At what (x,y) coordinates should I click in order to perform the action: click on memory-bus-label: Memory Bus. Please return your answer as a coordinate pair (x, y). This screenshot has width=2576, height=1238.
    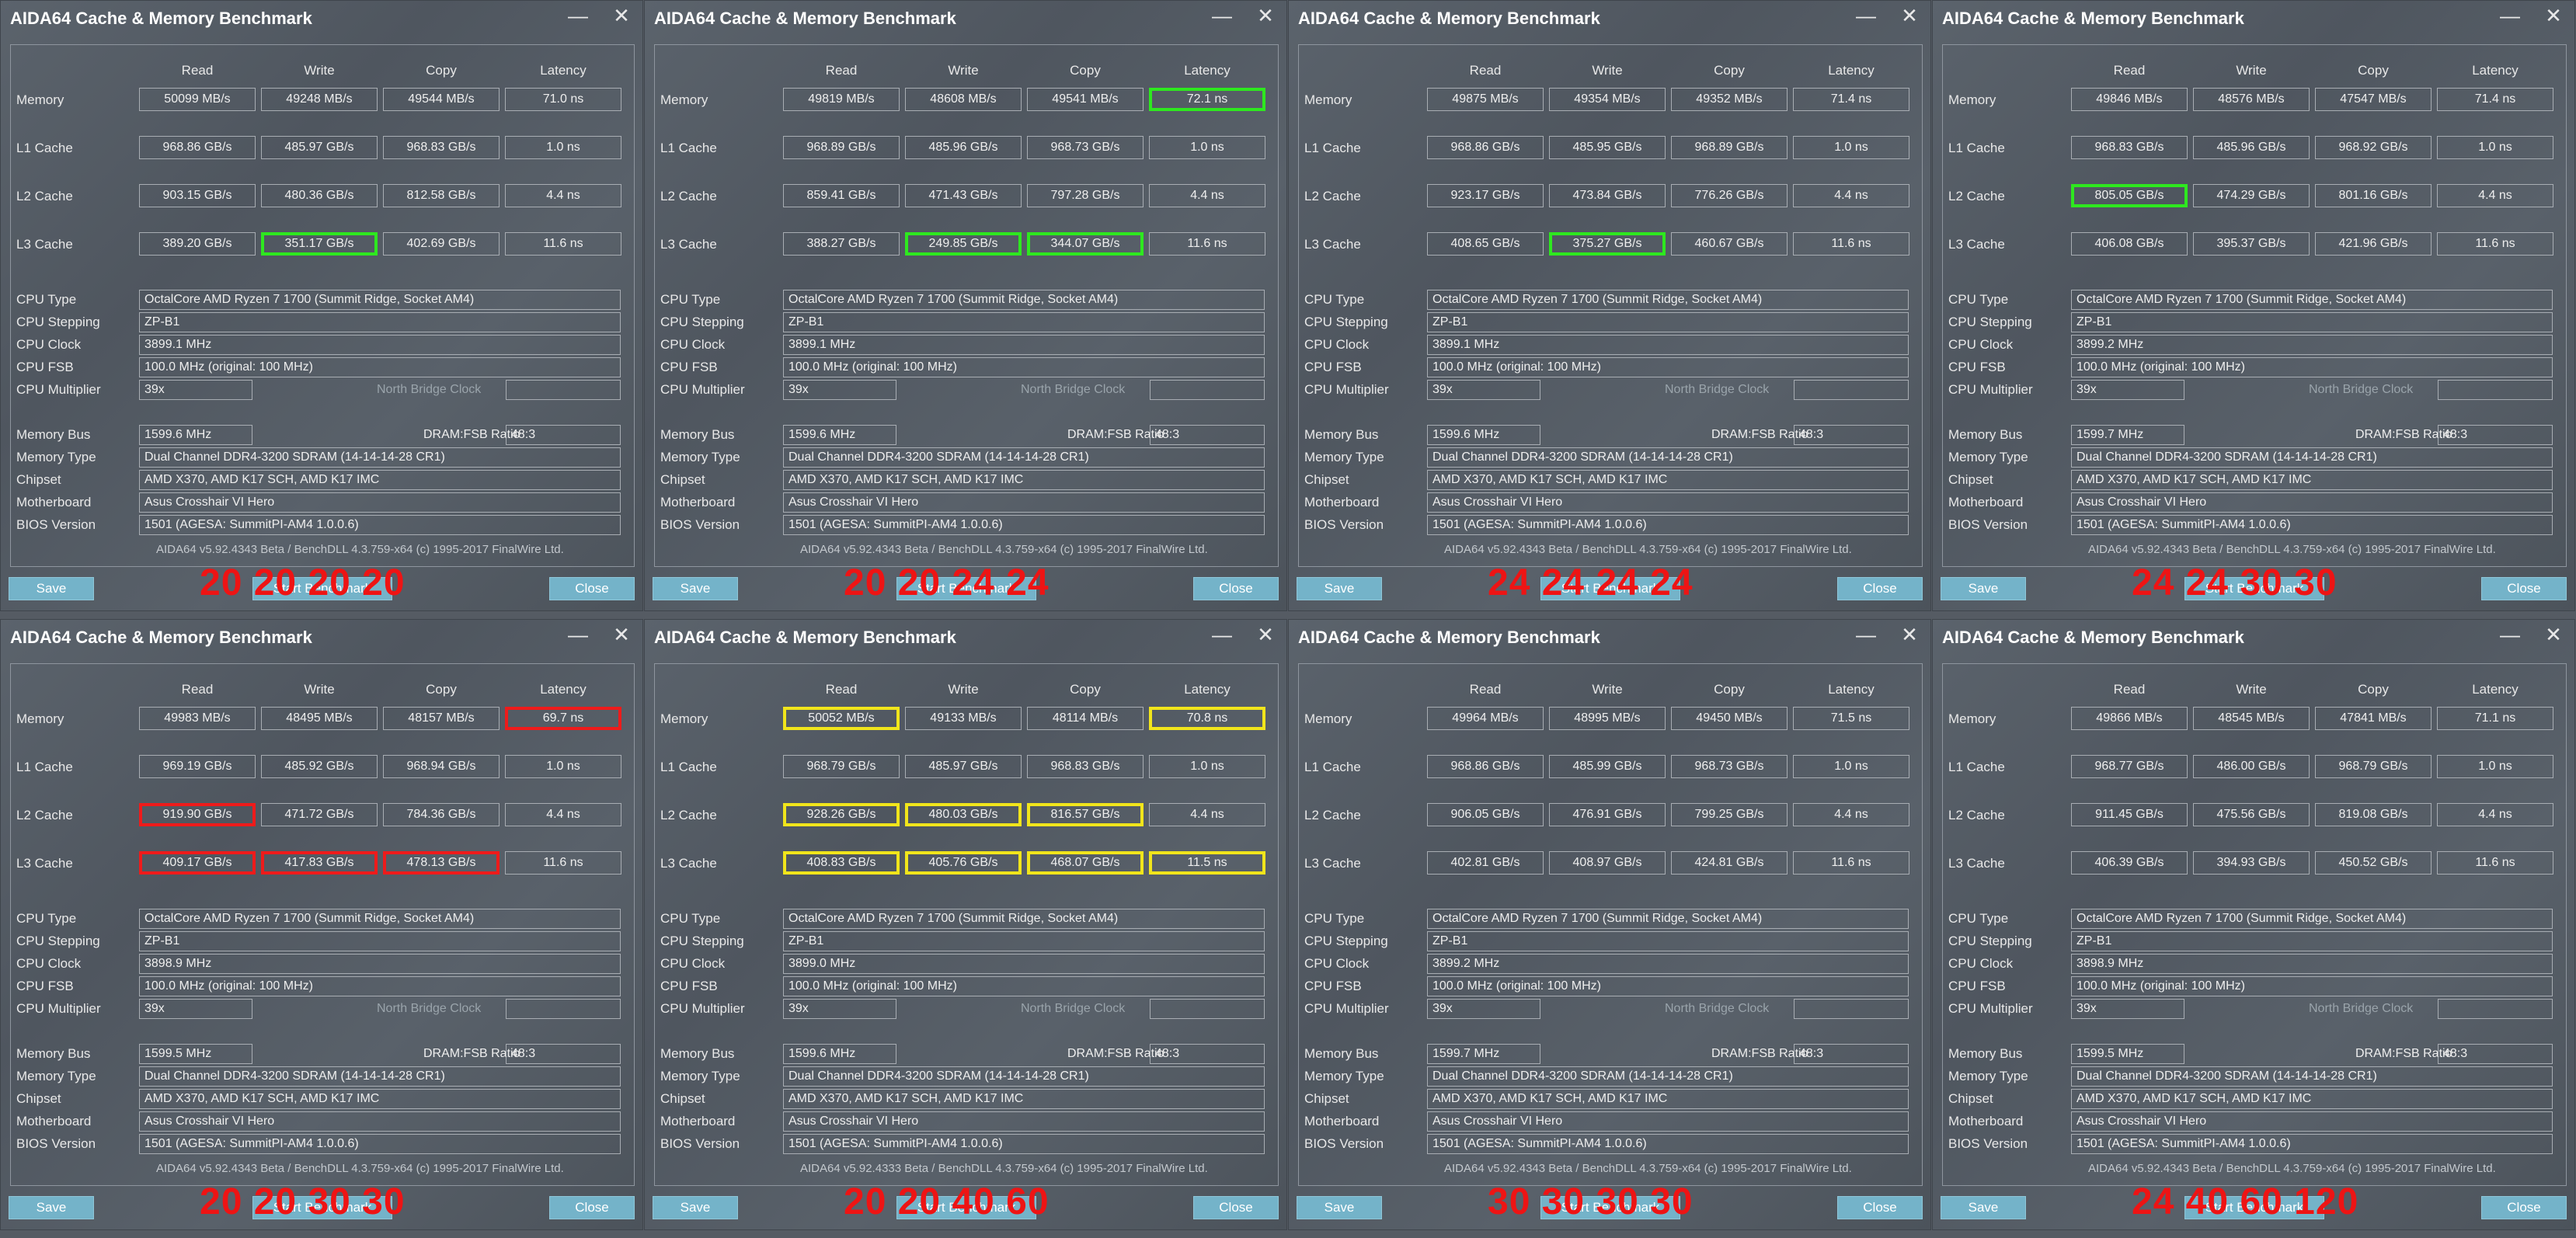
    Looking at the image, I should click on (697, 434).